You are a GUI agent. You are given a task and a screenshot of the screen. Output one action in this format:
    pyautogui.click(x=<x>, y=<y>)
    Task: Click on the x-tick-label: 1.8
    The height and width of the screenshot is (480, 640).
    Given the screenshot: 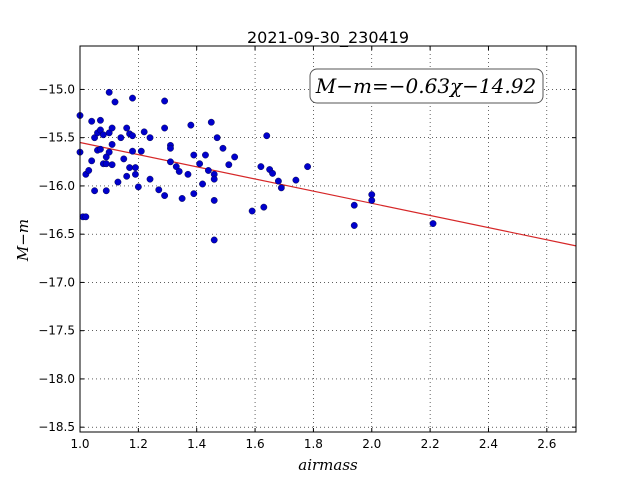 What is the action you would take?
    pyautogui.click(x=313, y=444)
    